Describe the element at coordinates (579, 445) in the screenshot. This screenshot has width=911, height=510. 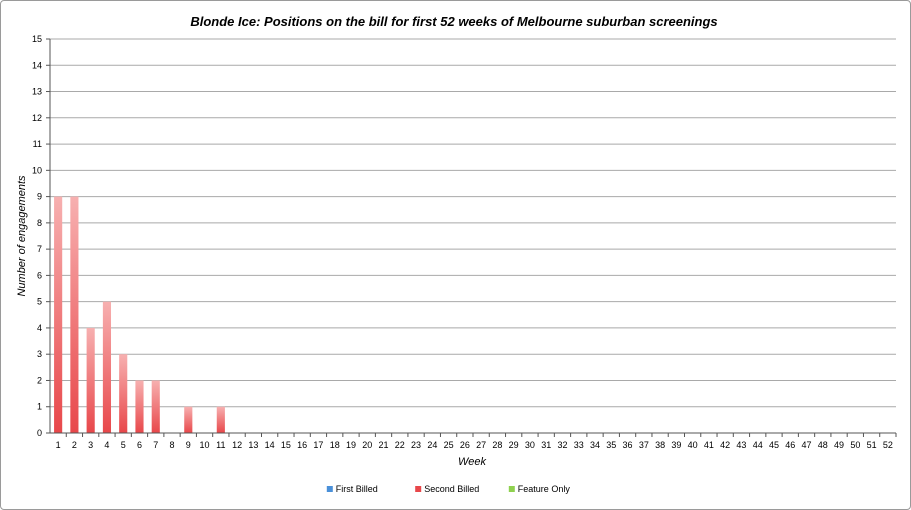
I see `x-tick-label: 33` at that location.